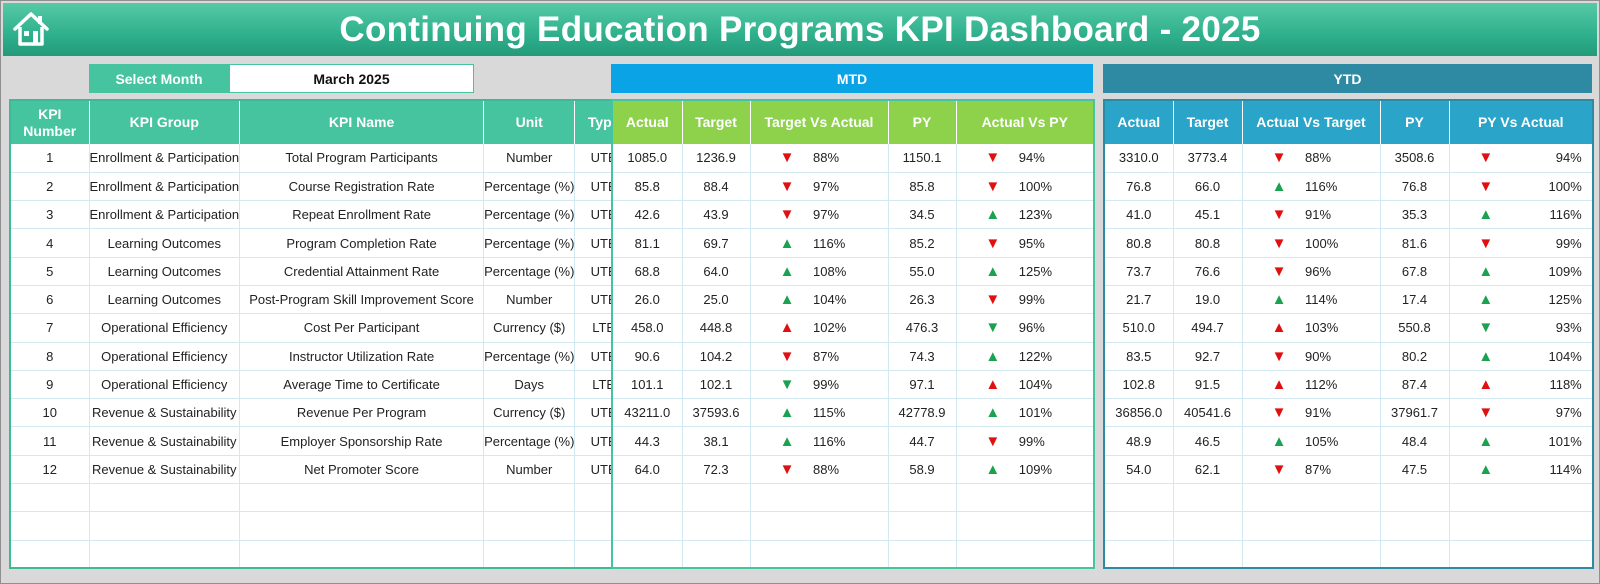  Describe the element at coordinates (716, 271) in the screenshot. I see `mtd-target: 64.0` at that location.